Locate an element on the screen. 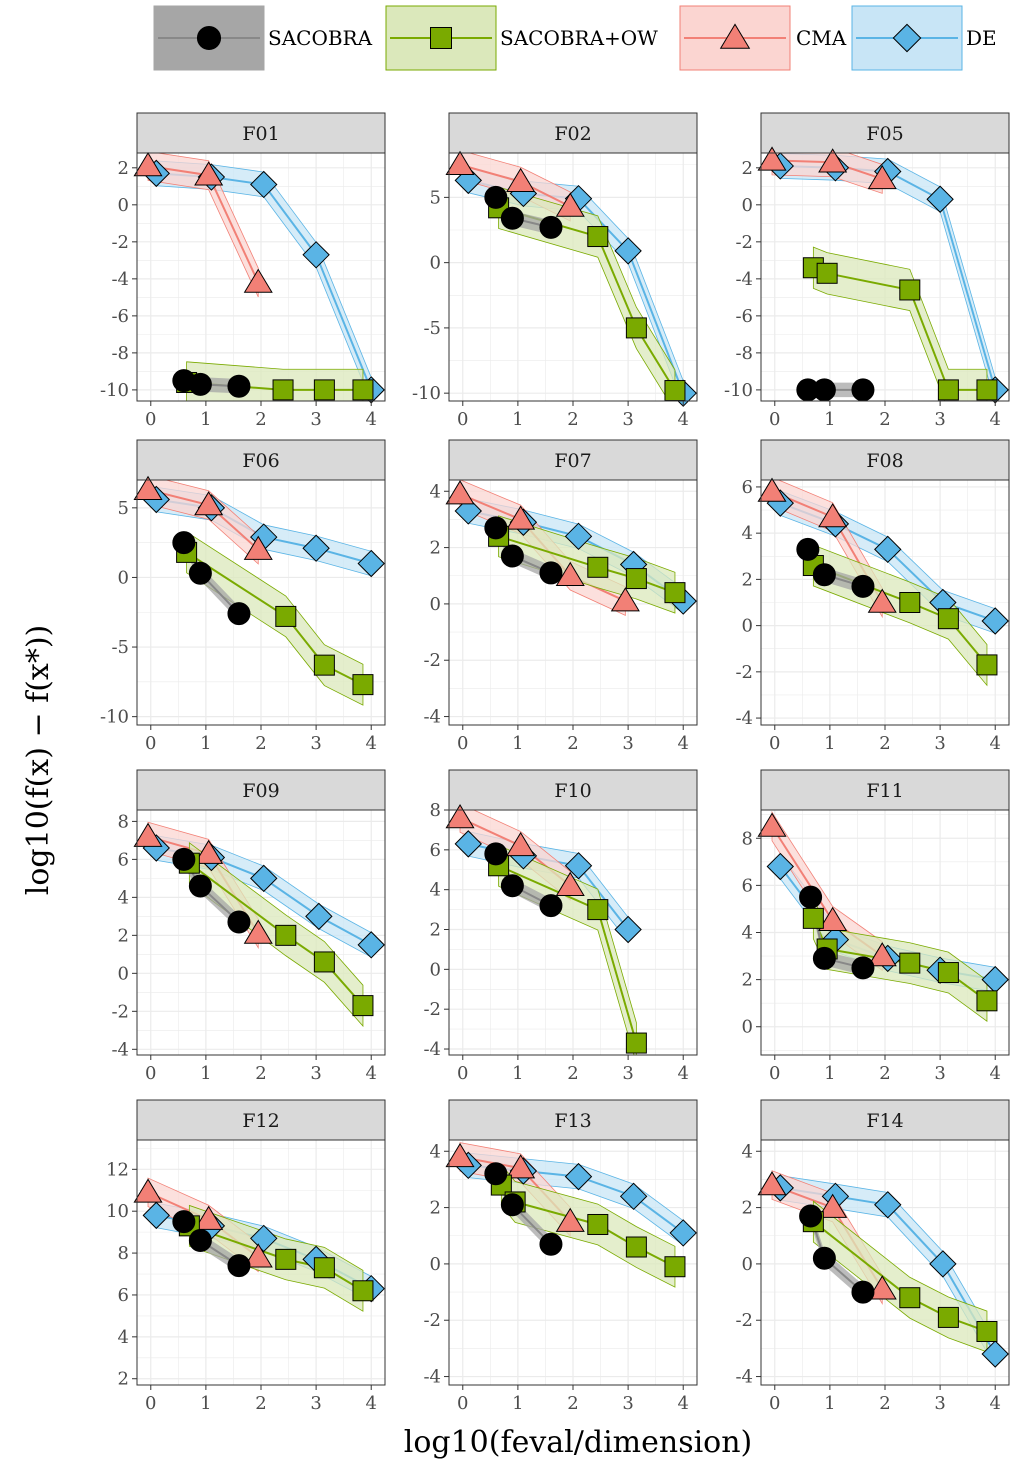 The width and height of the screenshot is (1018, 1466). legend-label: DE is located at coordinates (981, 38).